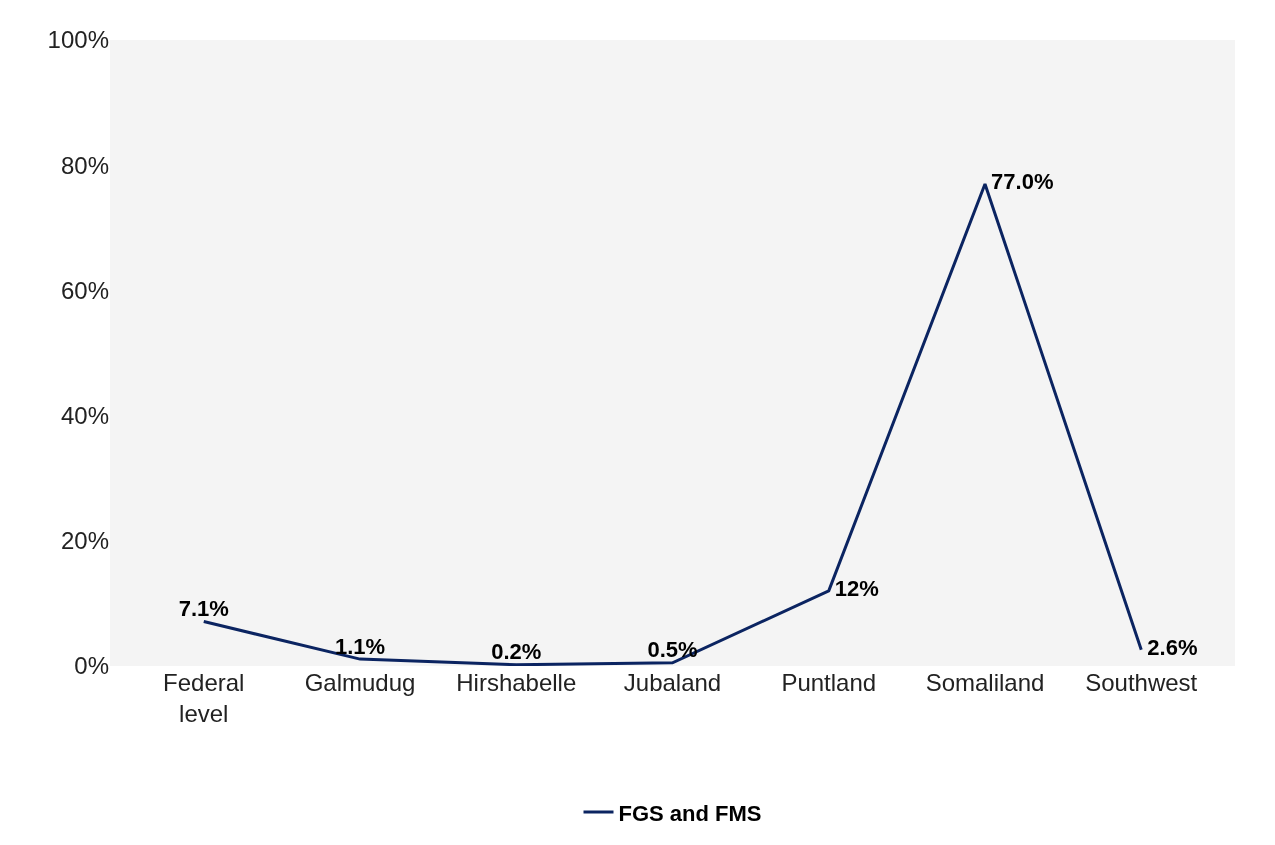 The image size is (1275, 845). Describe the element at coordinates (516, 682) in the screenshot. I see `x-tick-label: Hirshabelle` at that location.